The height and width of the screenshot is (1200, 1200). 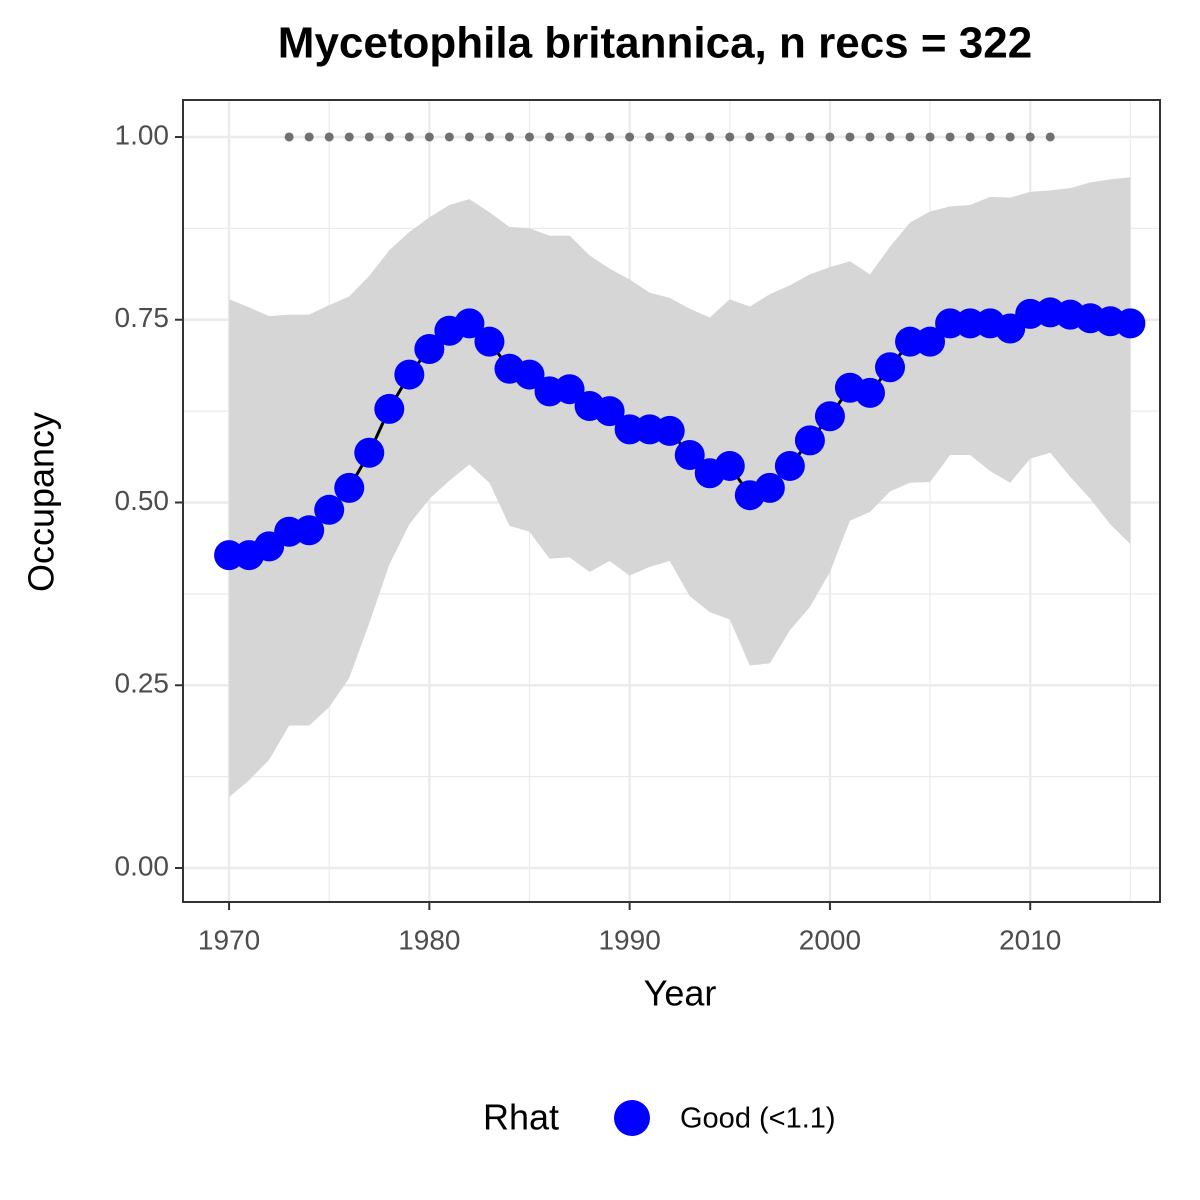 What do you see at coordinates (142, 134) in the screenshot?
I see `y-tick-label: 1.00` at bounding box center [142, 134].